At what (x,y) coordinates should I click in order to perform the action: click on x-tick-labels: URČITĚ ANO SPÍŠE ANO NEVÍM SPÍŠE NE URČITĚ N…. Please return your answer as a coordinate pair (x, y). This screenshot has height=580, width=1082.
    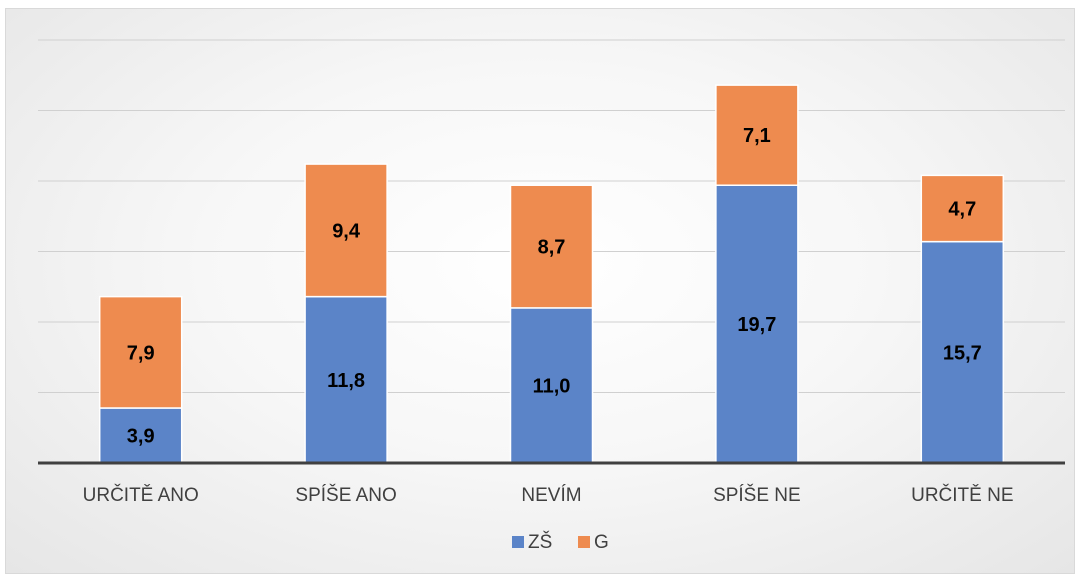
    Looking at the image, I should click on (548, 495).